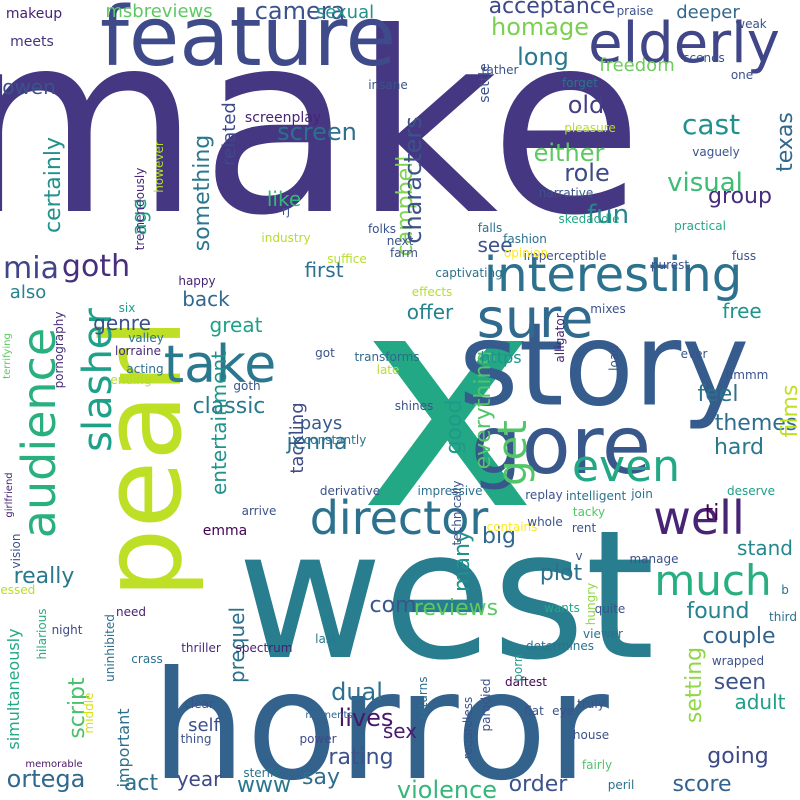 Image resolution: width=800 pixels, height=800 pixels. What do you see at coordinates (264, 648) in the screenshot?
I see `word-spectrum-112: spectrum` at bounding box center [264, 648].